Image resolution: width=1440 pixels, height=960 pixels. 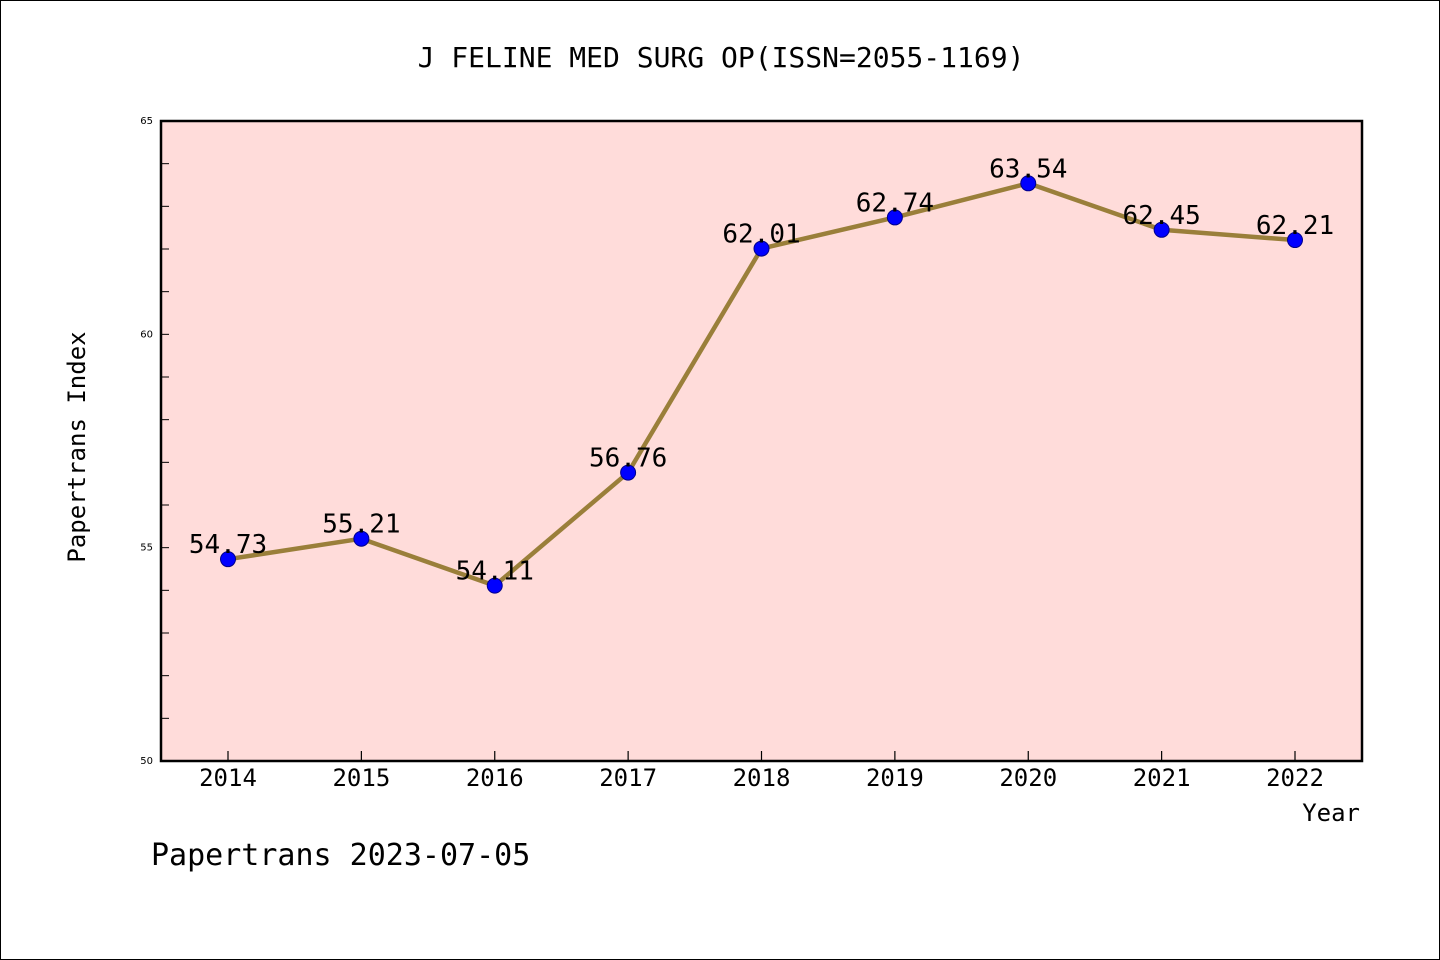 I want to click on x-tick-label: 2022, so click(x=1295, y=778).